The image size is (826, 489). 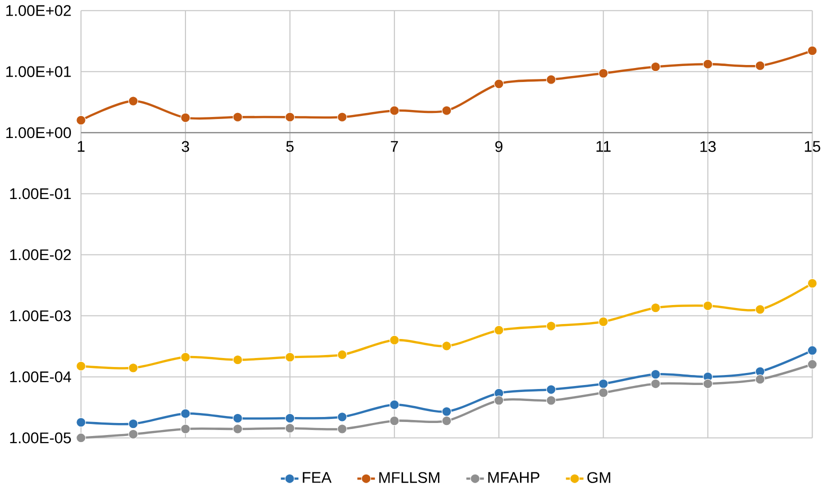 I want to click on y-tick-label: 1.00E-04, so click(x=41, y=376).